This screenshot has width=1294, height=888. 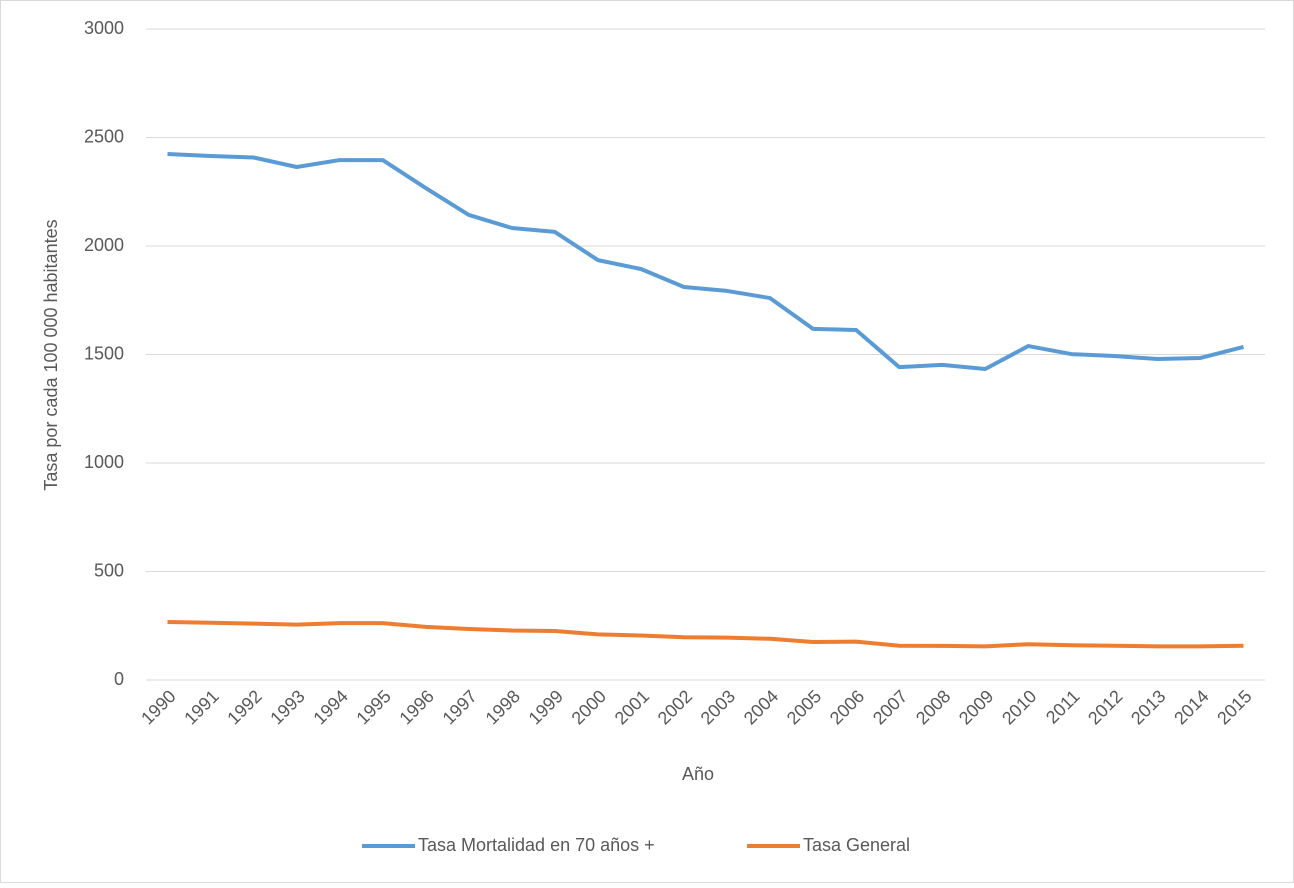 What do you see at coordinates (104, 462) in the screenshot?
I see `y-tick-label: 1000` at bounding box center [104, 462].